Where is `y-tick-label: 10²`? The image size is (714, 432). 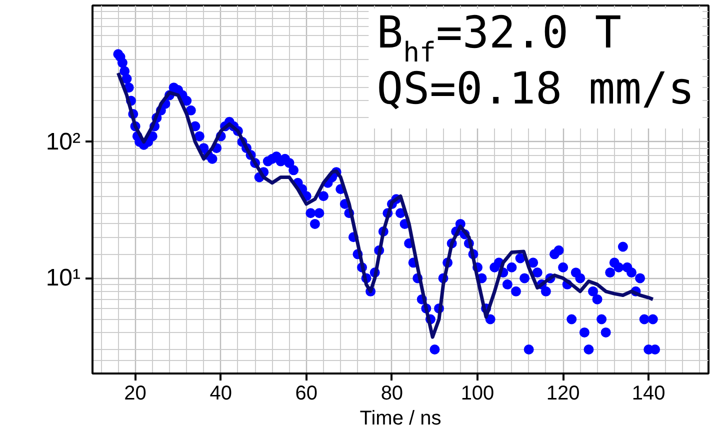 y-tick-label: 10² is located at coordinates (63, 142).